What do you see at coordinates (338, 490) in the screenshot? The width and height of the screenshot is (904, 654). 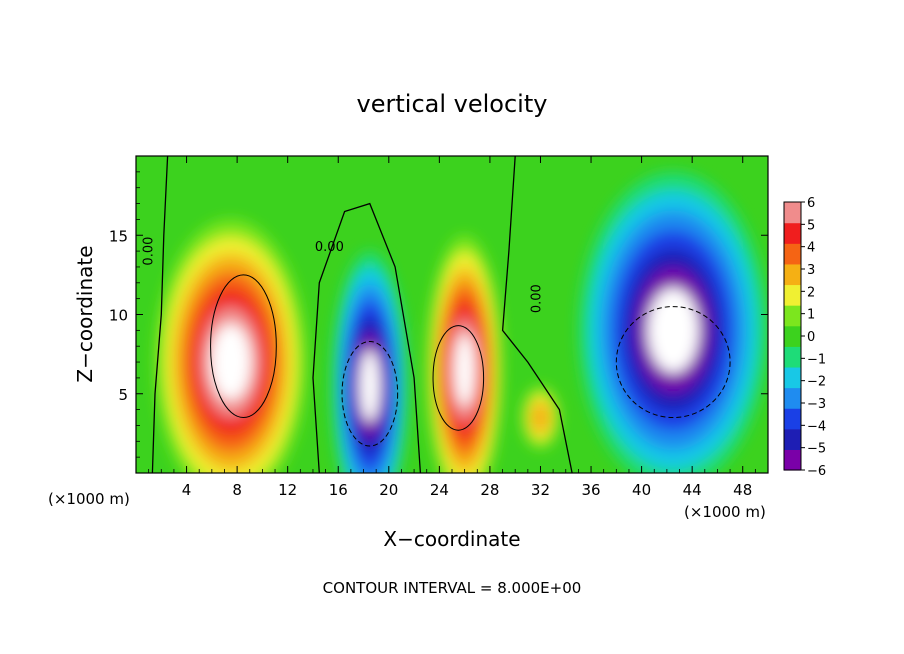 I see `x-tick-label: 16` at bounding box center [338, 490].